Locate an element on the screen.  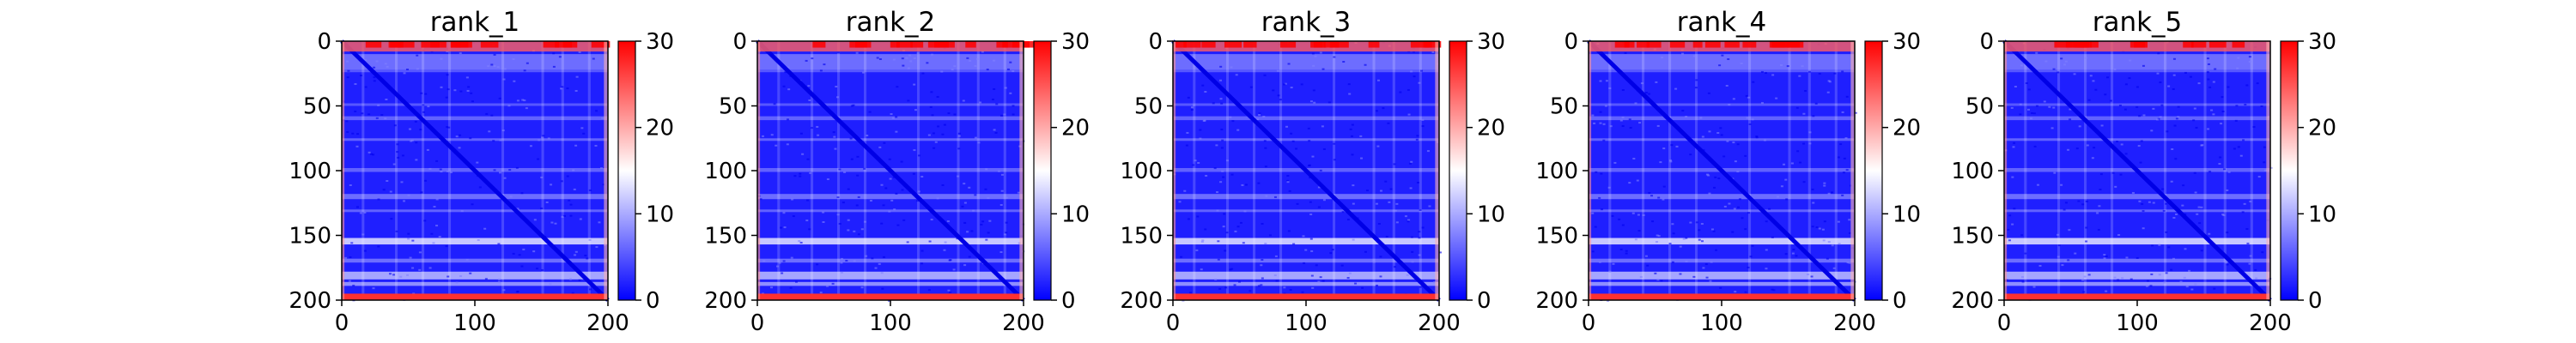
colorbar-tick-label: 0 is located at coordinates (2316, 301).